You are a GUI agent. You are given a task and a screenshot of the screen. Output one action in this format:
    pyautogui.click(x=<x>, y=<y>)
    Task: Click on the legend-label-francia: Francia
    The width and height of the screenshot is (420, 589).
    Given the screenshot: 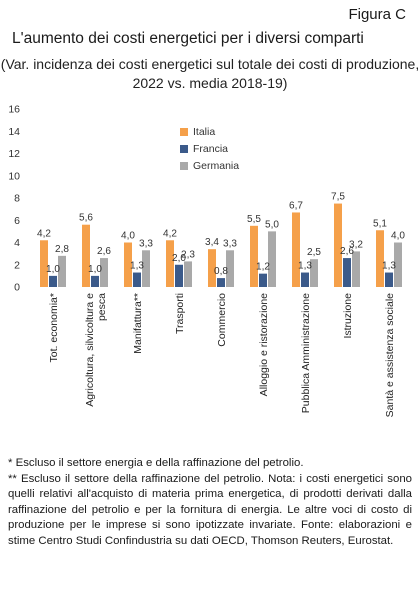 What is the action you would take?
    pyautogui.click(x=210, y=149)
    